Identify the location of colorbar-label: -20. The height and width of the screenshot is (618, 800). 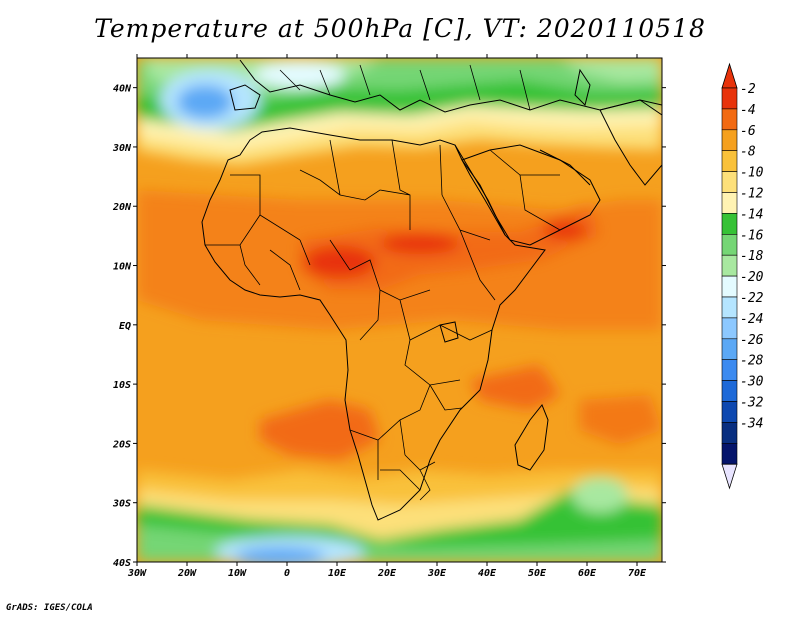
(752, 277).